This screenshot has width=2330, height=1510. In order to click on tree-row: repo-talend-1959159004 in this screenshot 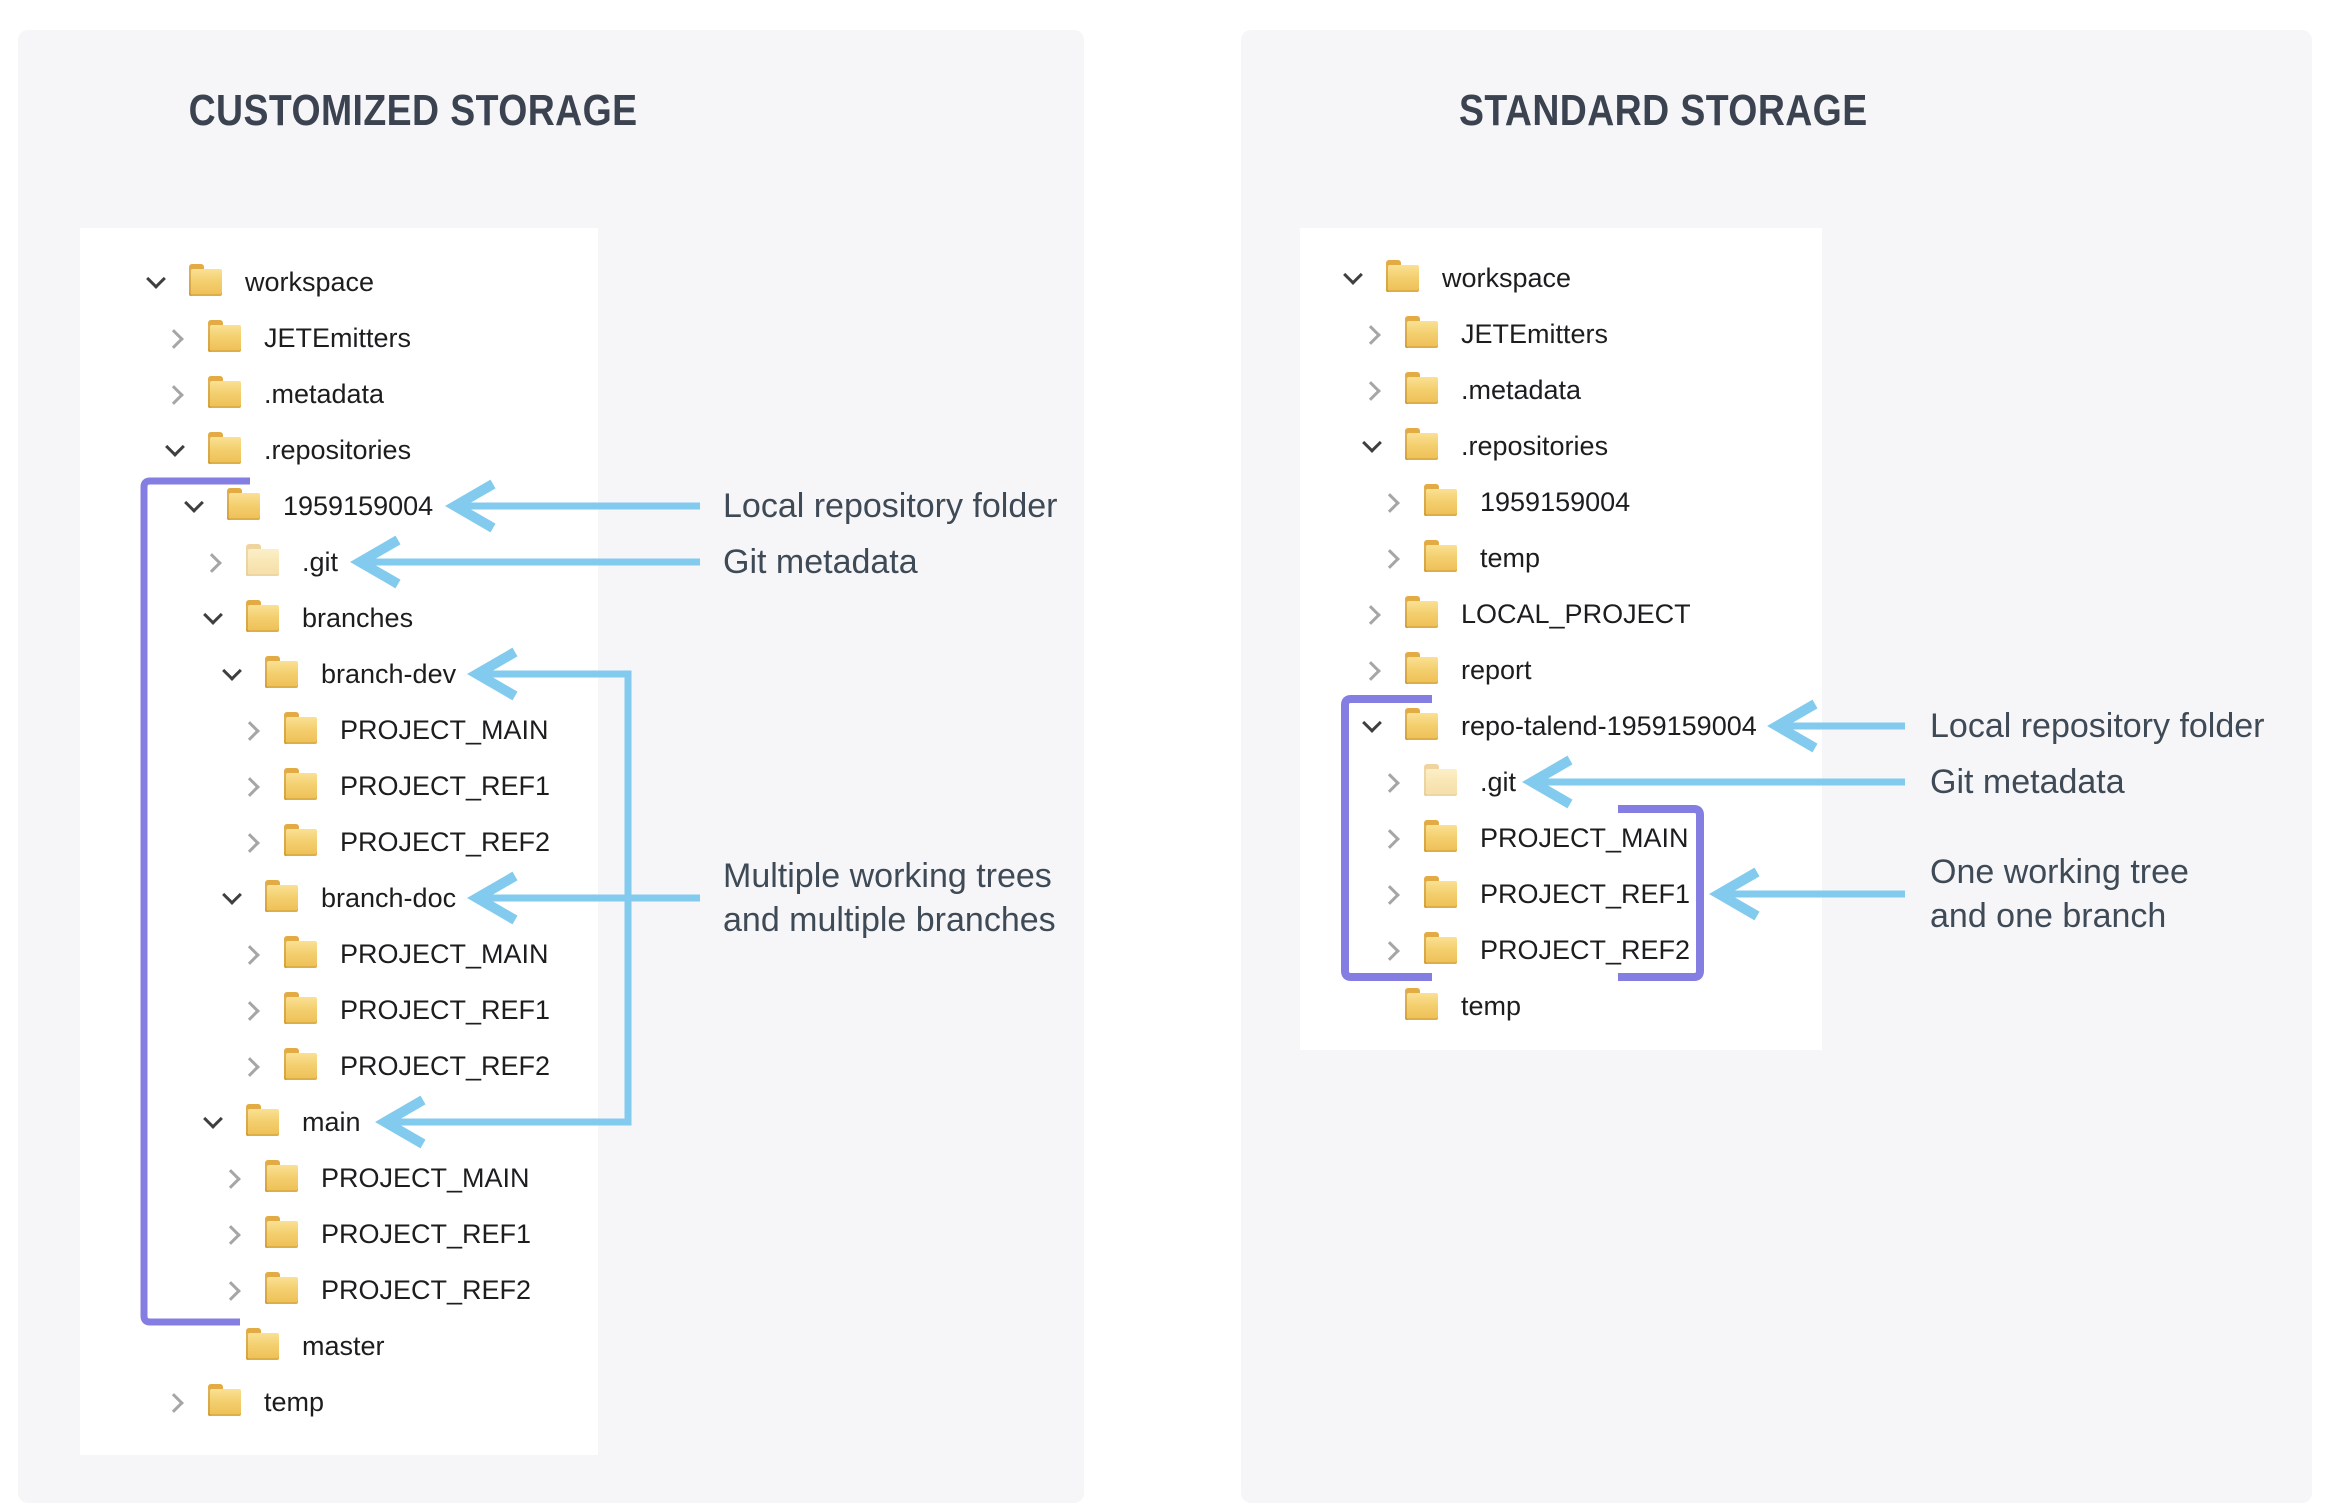, I will do `click(1561, 726)`.